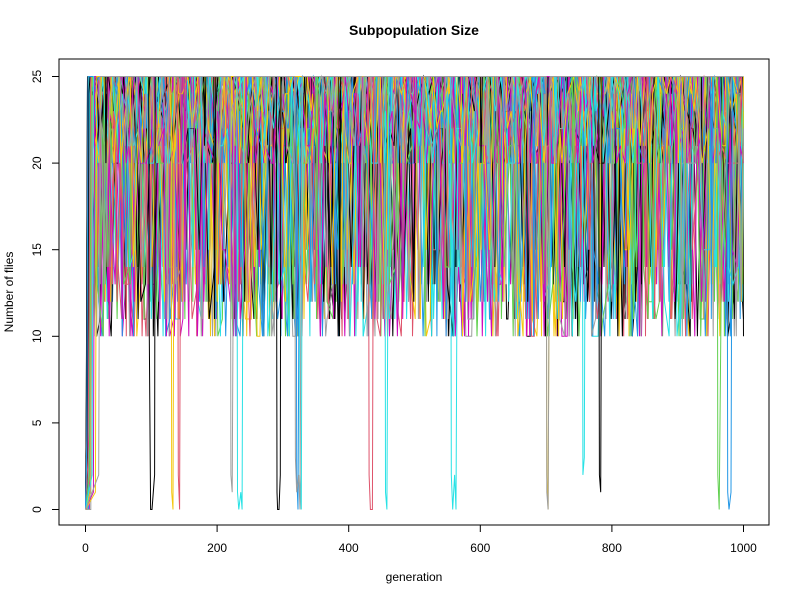  What do you see at coordinates (85, 548) in the screenshot?
I see `x-tick-label-0: 0` at bounding box center [85, 548].